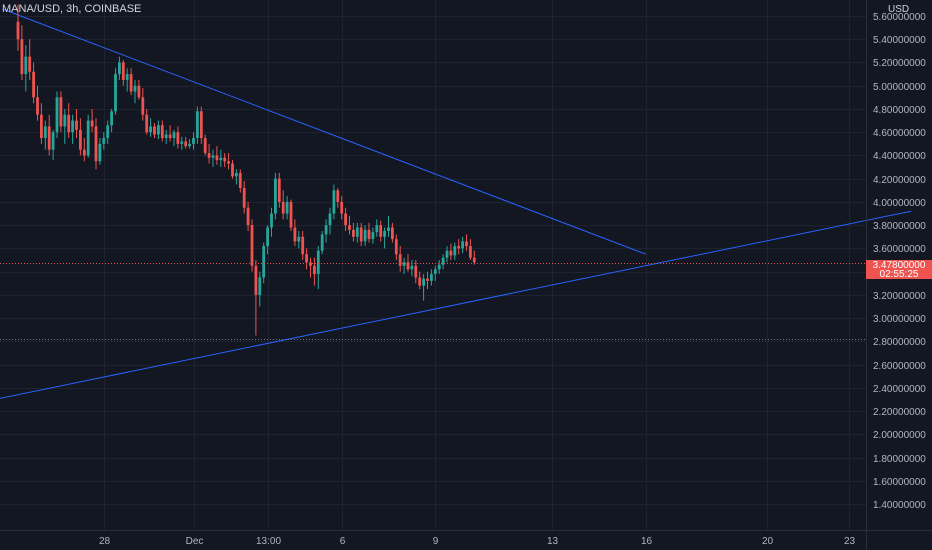  What do you see at coordinates (899, 274) in the screenshot?
I see `bar-countdown: 02:55:25` at bounding box center [899, 274].